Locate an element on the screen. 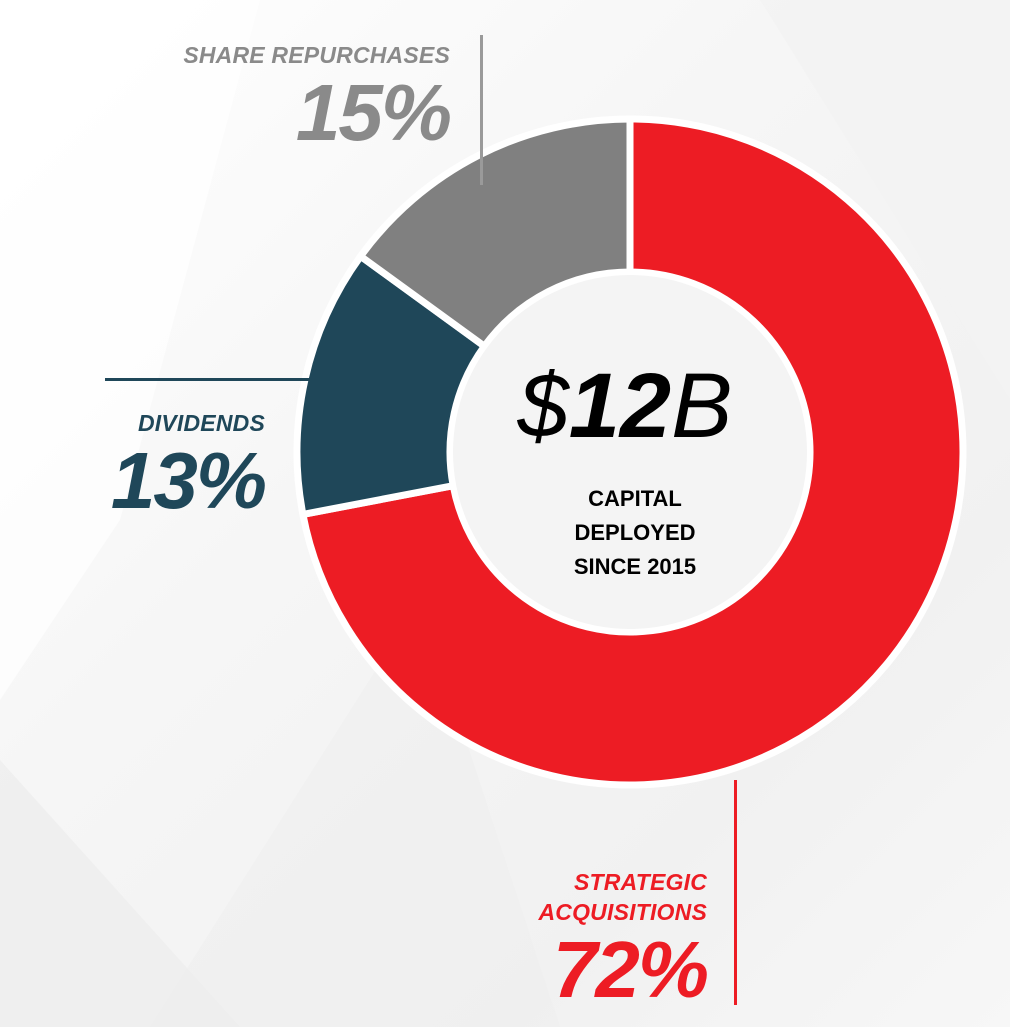  strategic-acquisitions-label: STRATEGIC ACQUISITIONS 72% is located at coordinates (554, 941).